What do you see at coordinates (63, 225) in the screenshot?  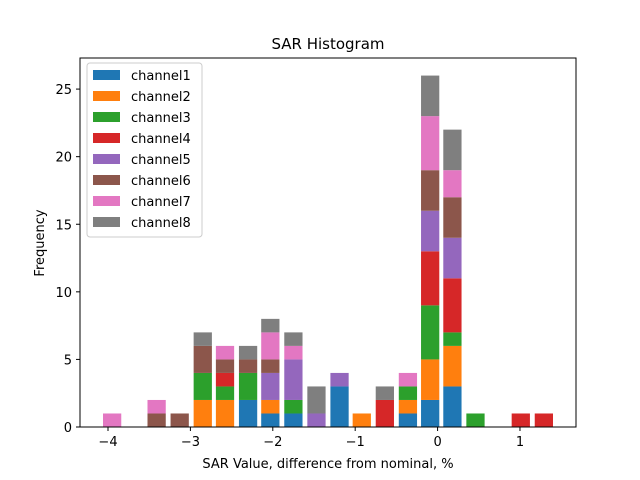 I see `y-tick-label: 15` at bounding box center [63, 225].